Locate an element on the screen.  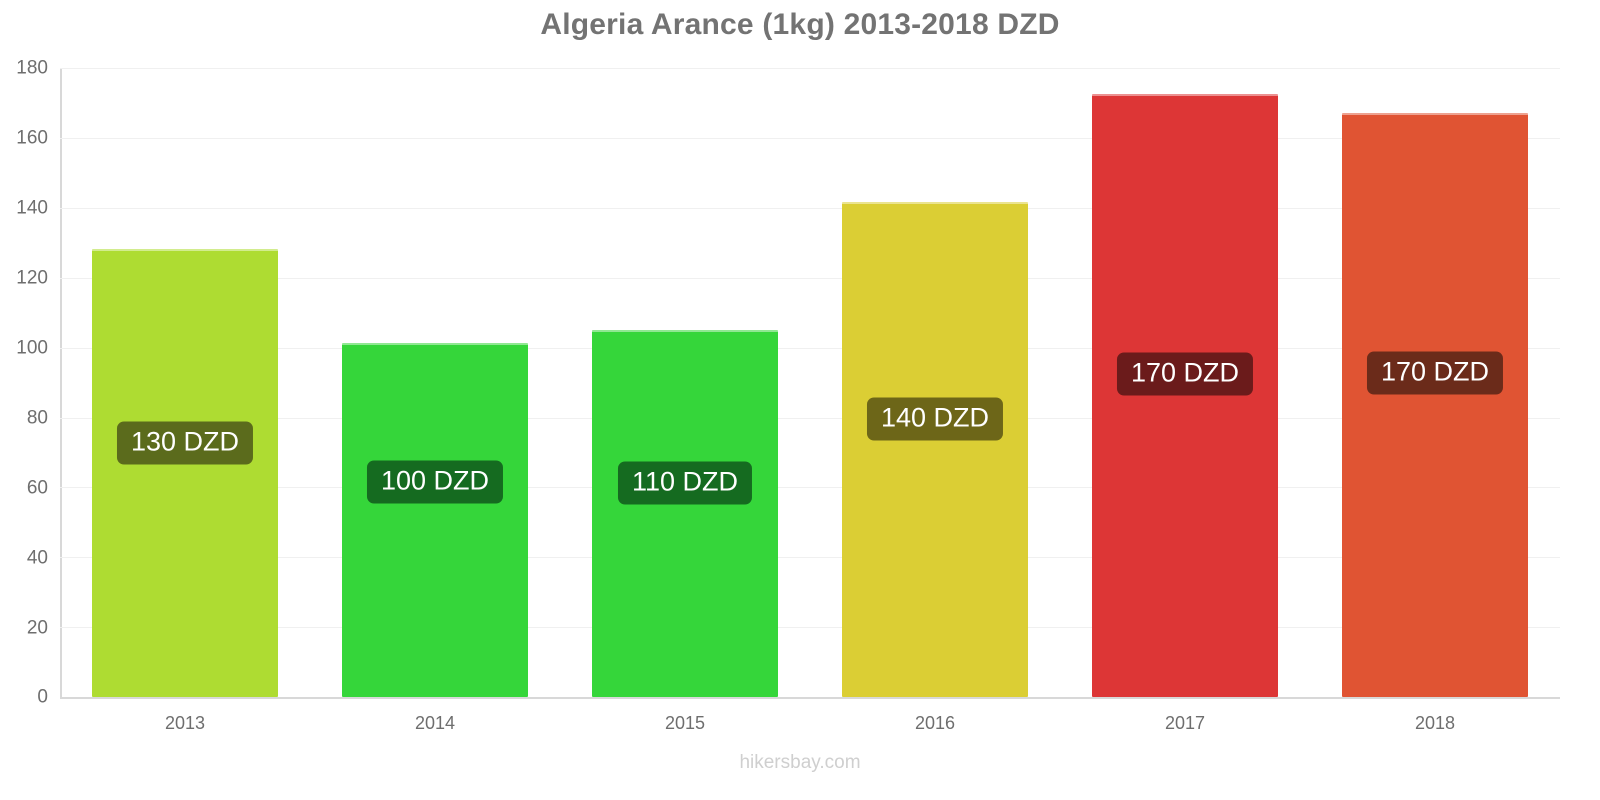
y-tick-120: 120 is located at coordinates (32, 278).